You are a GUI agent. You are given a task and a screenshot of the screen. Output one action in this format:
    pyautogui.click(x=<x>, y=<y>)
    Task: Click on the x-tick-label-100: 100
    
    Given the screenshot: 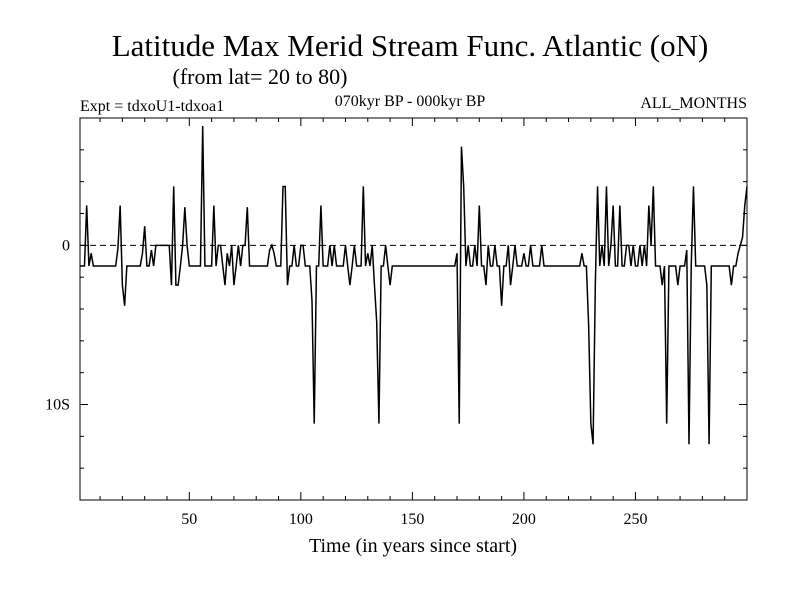 What is the action you would take?
    pyautogui.click(x=301, y=519)
    